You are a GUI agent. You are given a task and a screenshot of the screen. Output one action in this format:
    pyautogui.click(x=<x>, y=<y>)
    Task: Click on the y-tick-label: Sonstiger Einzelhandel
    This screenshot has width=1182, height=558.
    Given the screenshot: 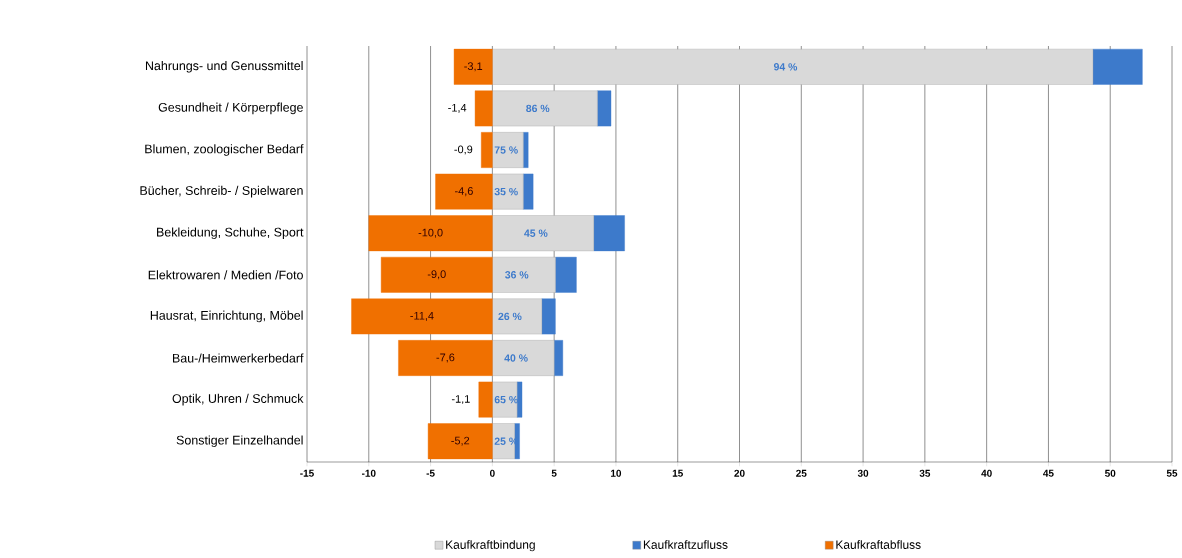 What is the action you would take?
    pyautogui.click(x=239, y=441)
    